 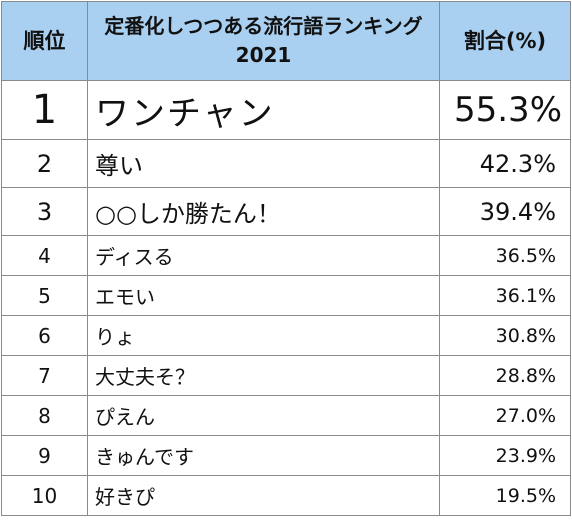 I want to click on ratio-cell: 28.8%, so click(x=505, y=375).